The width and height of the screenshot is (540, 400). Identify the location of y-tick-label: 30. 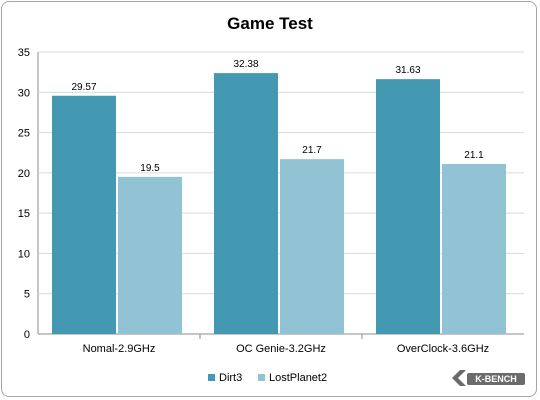
(24, 93).